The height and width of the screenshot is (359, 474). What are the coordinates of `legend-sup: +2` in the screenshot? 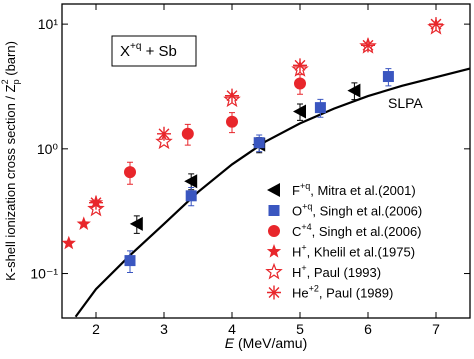 It's located at (314, 289).